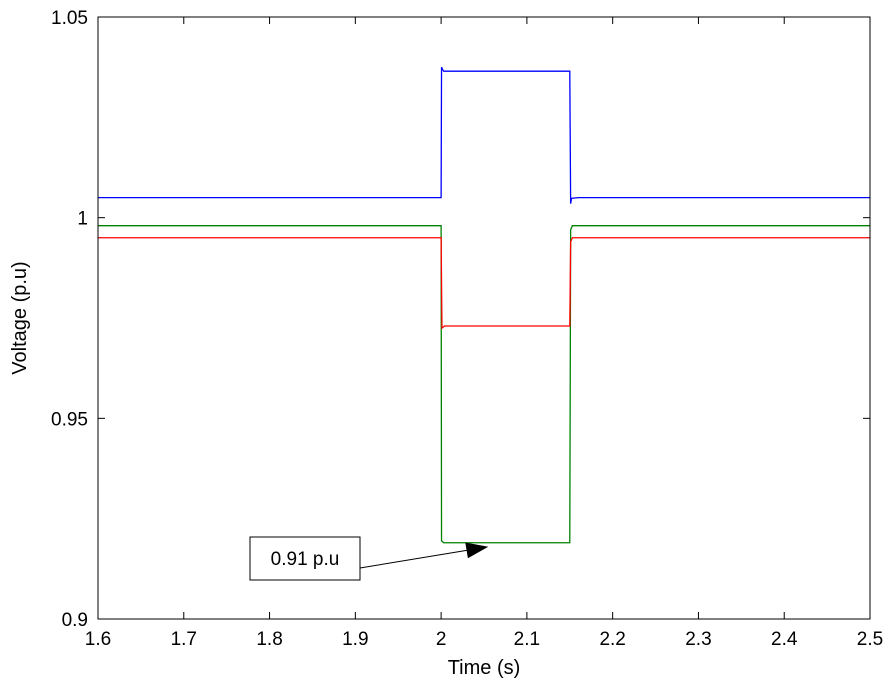  What do you see at coordinates (477, 550) in the screenshot?
I see `annotation-arrow-head` at bounding box center [477, 550].